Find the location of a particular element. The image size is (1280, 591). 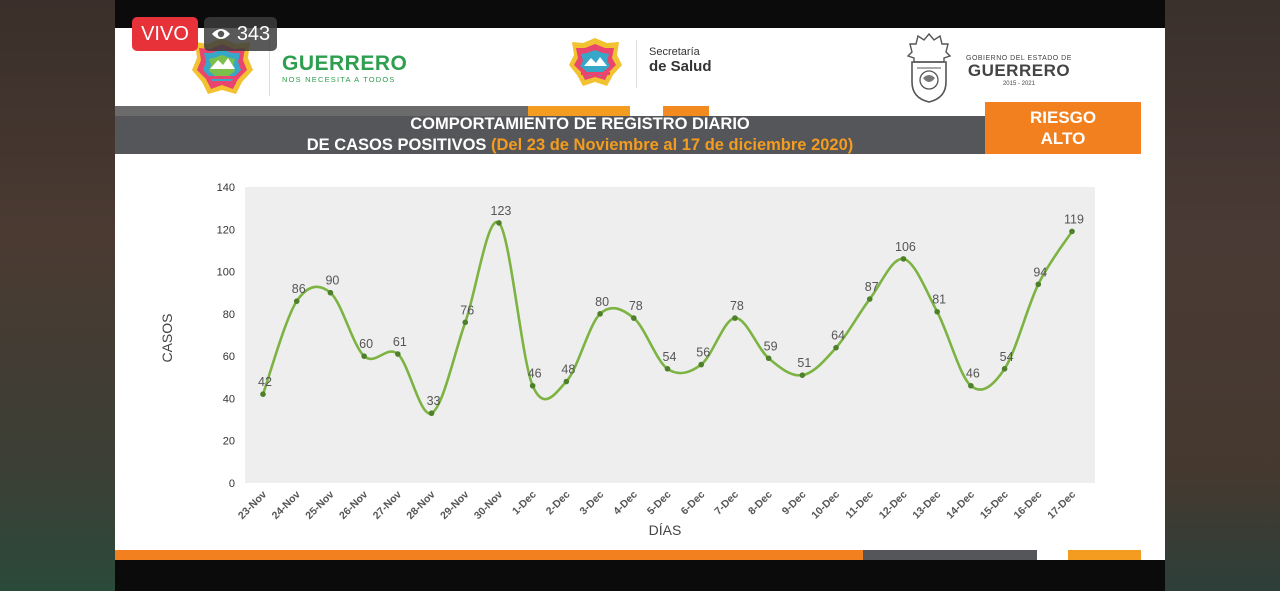

left-background is located at coordinates (57, 295).